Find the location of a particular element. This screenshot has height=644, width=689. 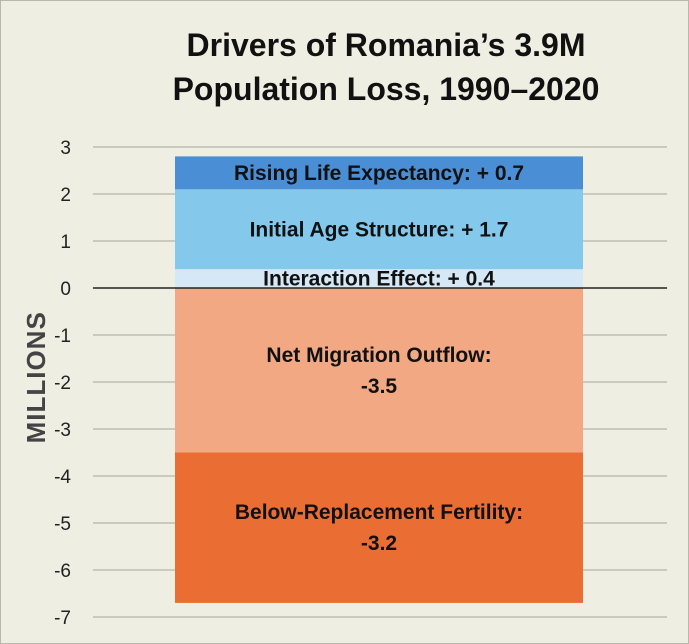

segment-label-4: Net Migration Outflow: is located at coordinates (378, 355).